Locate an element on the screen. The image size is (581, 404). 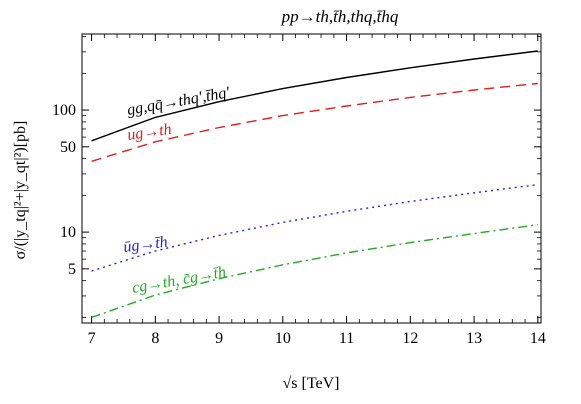
x-tick-label: 7 is located at coordinates (92, 338).